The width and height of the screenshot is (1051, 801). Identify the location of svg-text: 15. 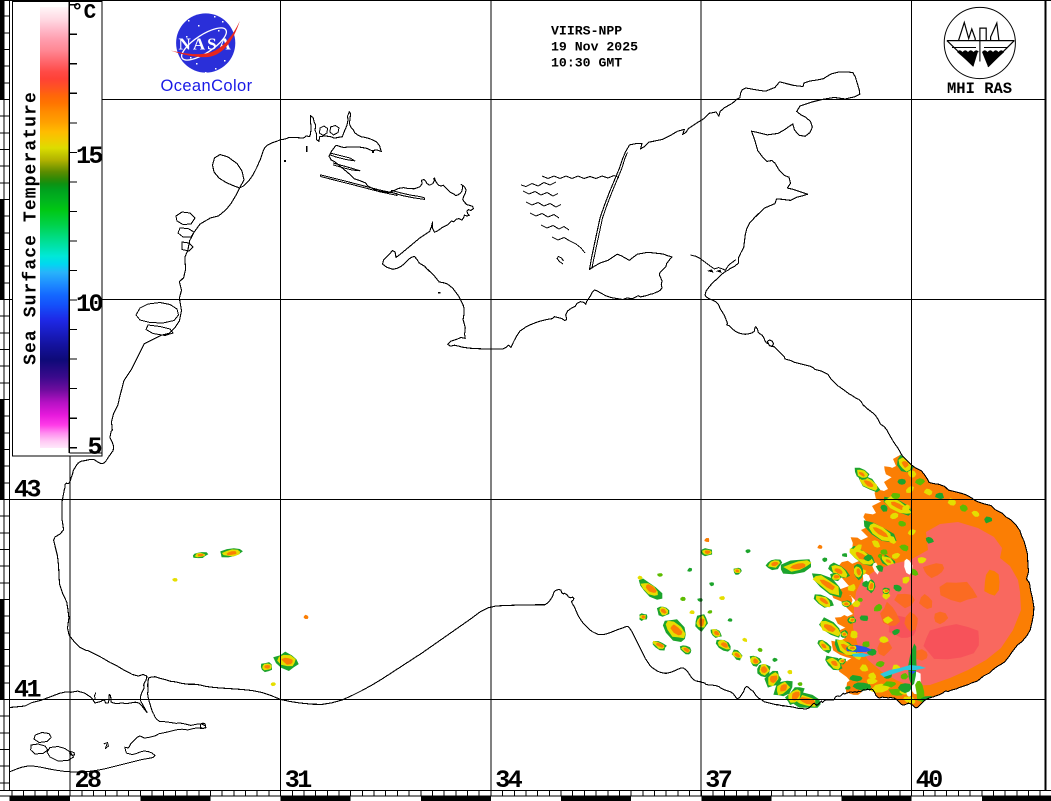
(89, 156).